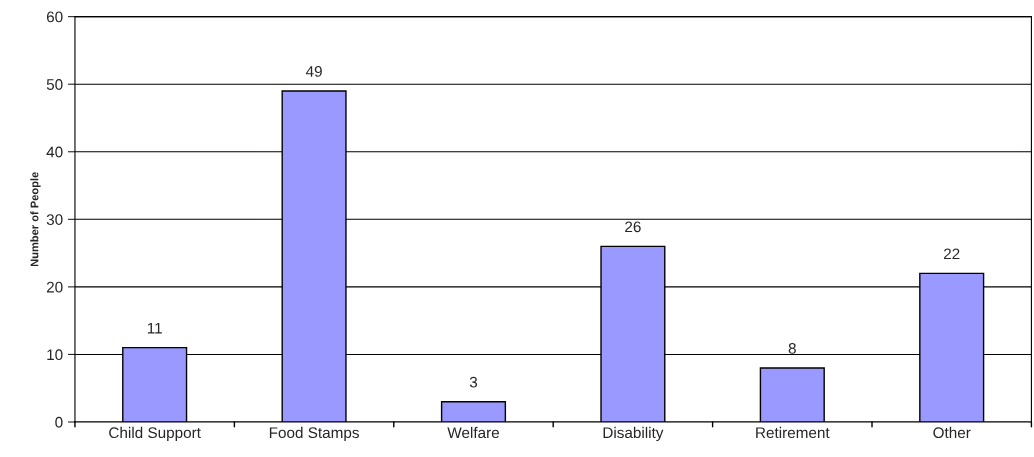 Image resolution: width=1034 pixels, height=457 pixels. What do you see at coordinates (54, 17) in the screenshot?
I see `y-tick-label: 60` at bounding box center [54, 17].